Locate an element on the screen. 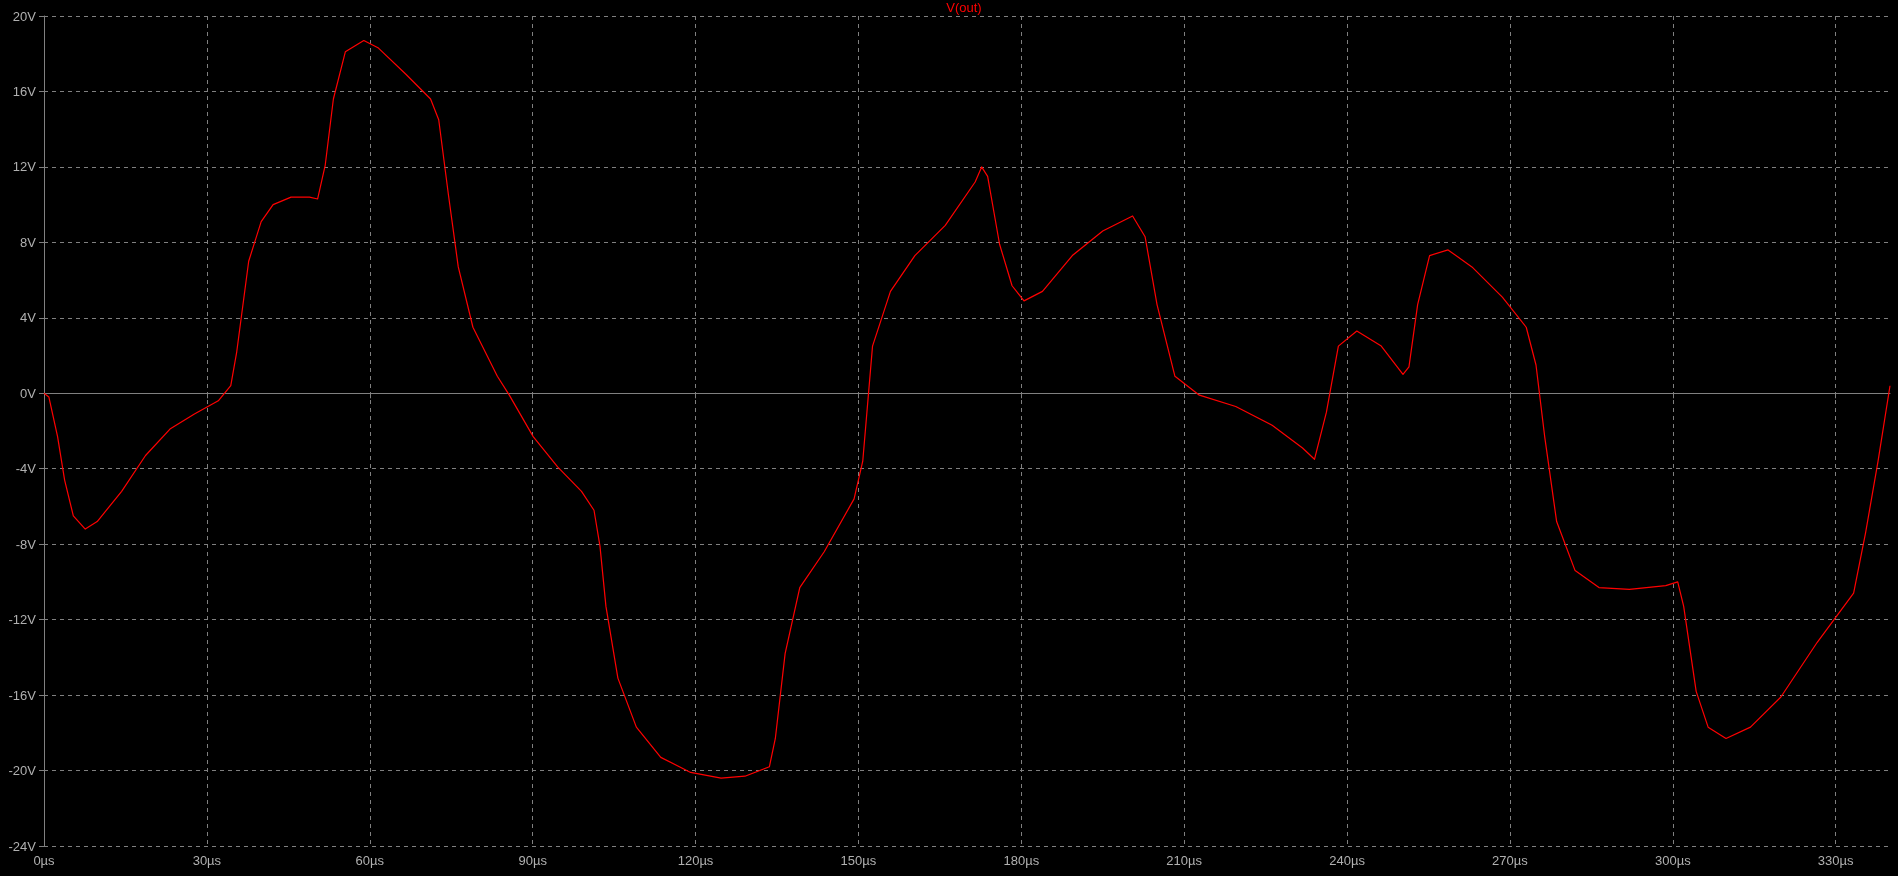 This screenshot has width=1898, height=876. x-tick-label: 210µs is located at coordinates (1184, 860).